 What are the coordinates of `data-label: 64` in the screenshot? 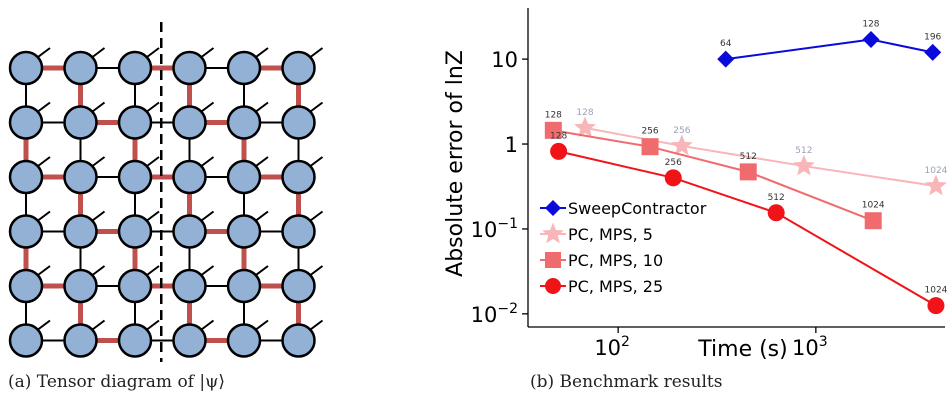 It's located at (726, 44).